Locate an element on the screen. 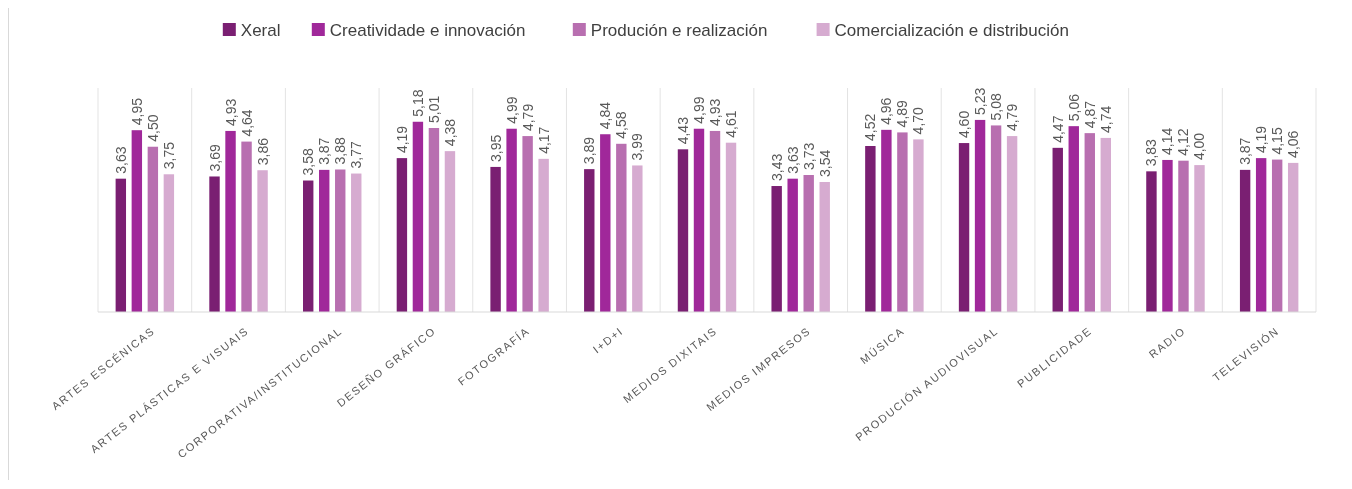 The image size is (1352, 489). data-label: 4,00 is located at coordinates (1199, 146).